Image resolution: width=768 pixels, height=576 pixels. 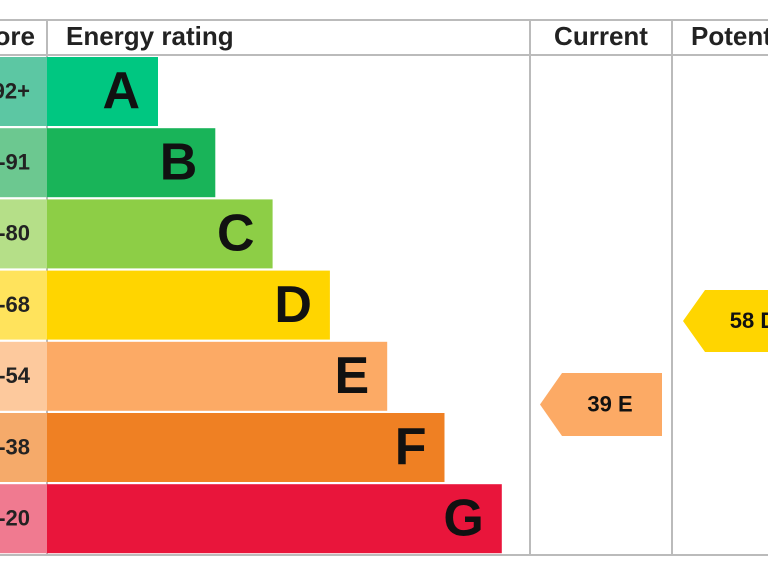 I want to click on rating-header: Energy rating, so click(x=150, y=36).